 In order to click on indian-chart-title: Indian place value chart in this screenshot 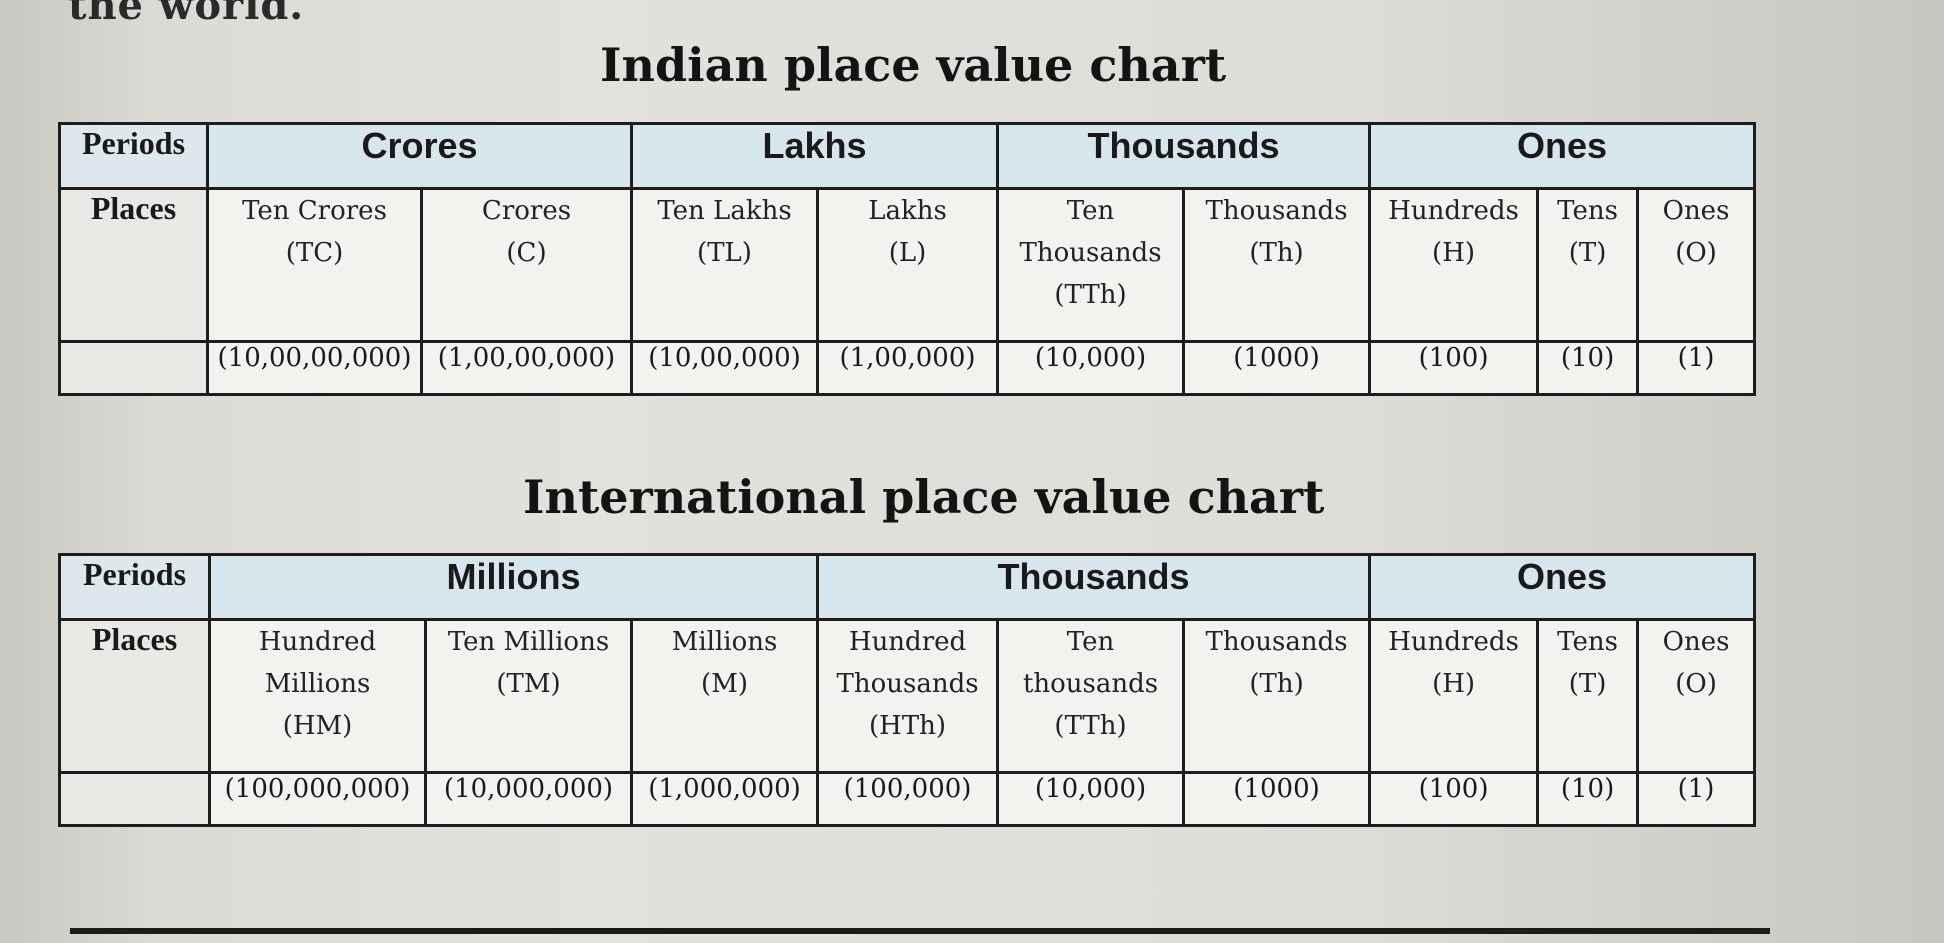, I will do `click(913, 65)`.